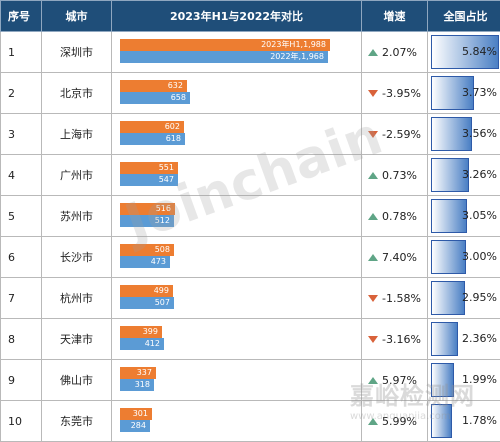  I want to click on bar-2023-label: 337, so click(144, 373).